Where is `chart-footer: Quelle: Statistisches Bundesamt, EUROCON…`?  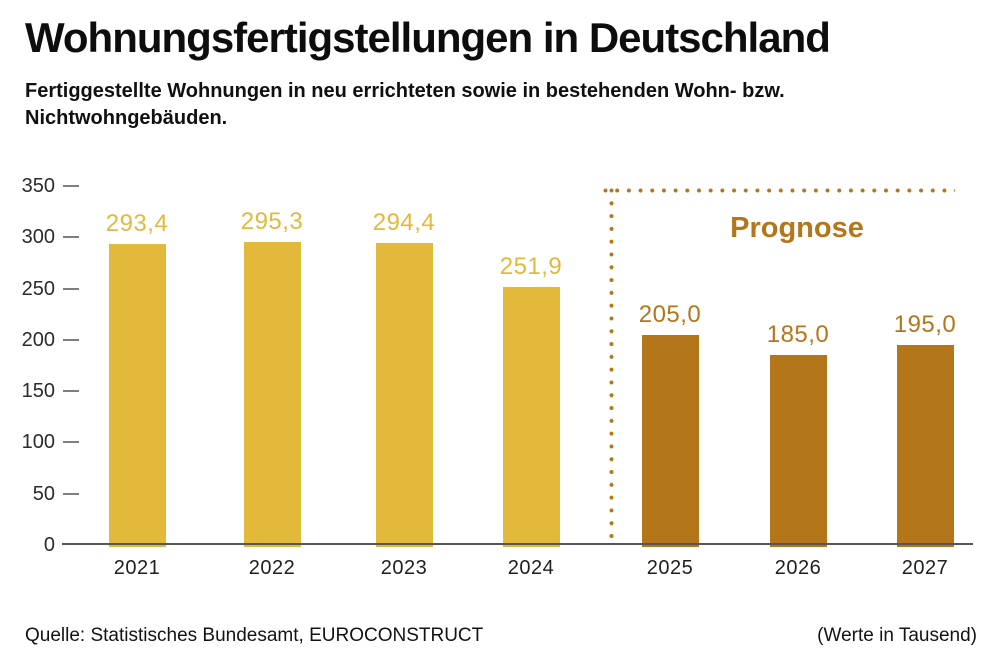
chart-footer: Quelle: Statistisches Bundesamt, EUROCON… is located at coordinates (501, 636).